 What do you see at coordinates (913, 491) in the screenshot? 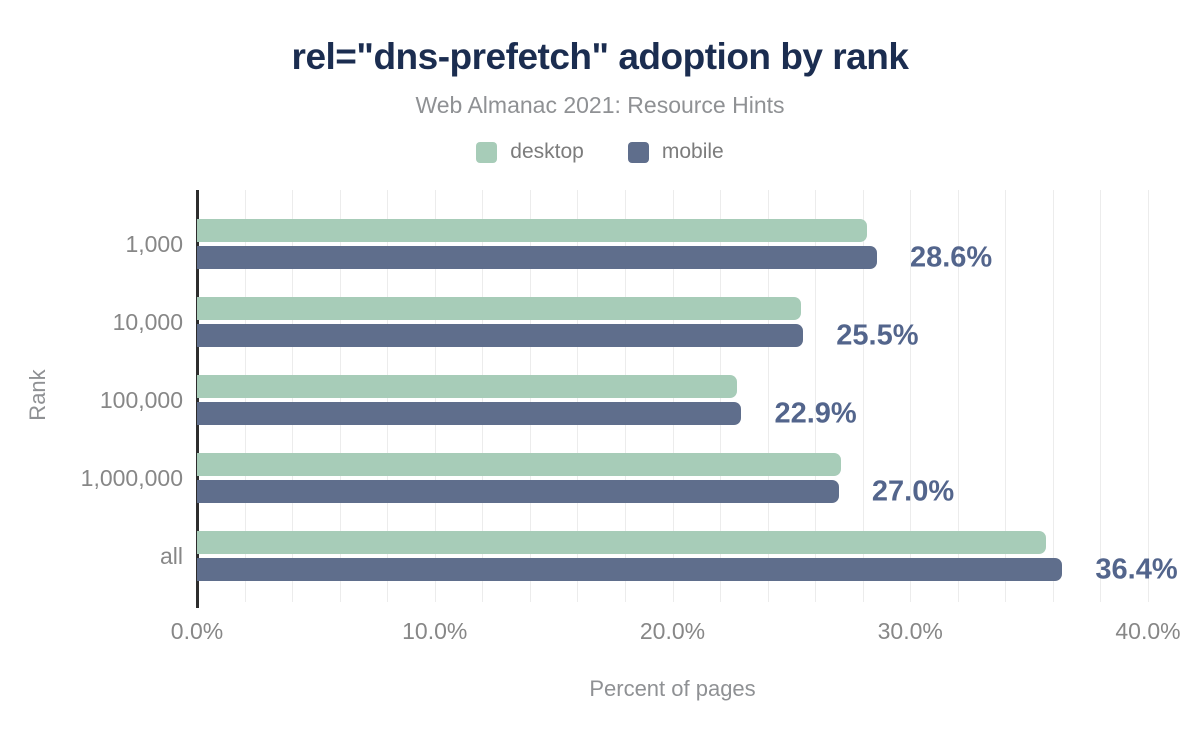
I see `data-label: 27.0%` at bounding box center [913, 491].